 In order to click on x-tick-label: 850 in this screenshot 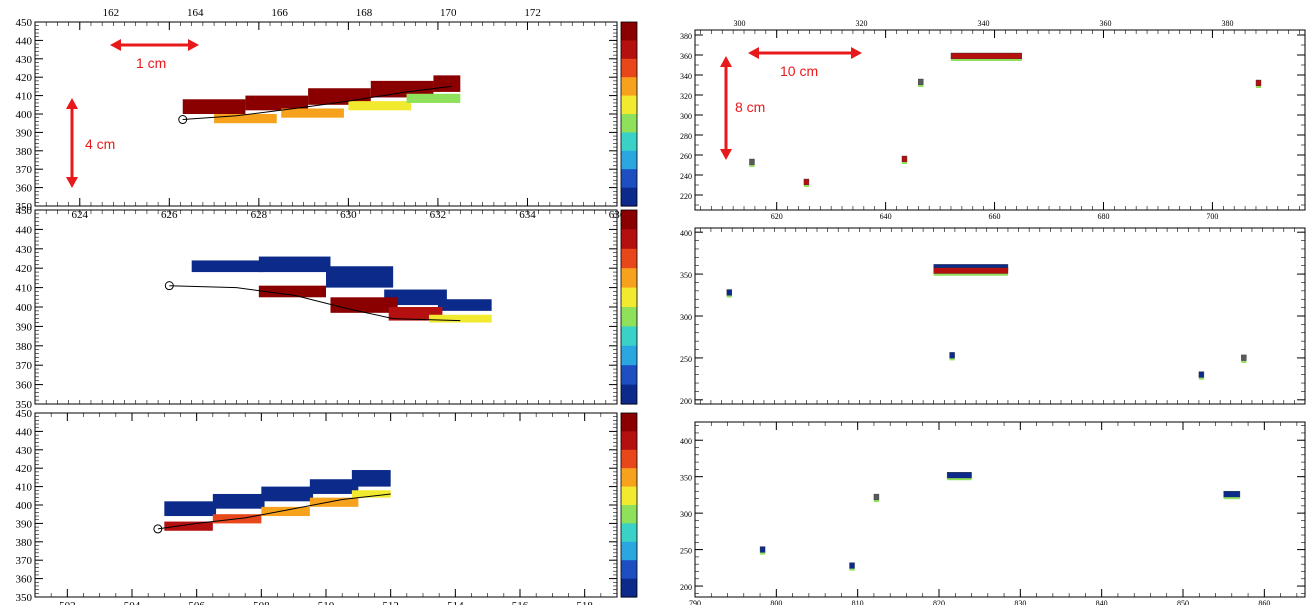, I will do `click(1183, 602)`.